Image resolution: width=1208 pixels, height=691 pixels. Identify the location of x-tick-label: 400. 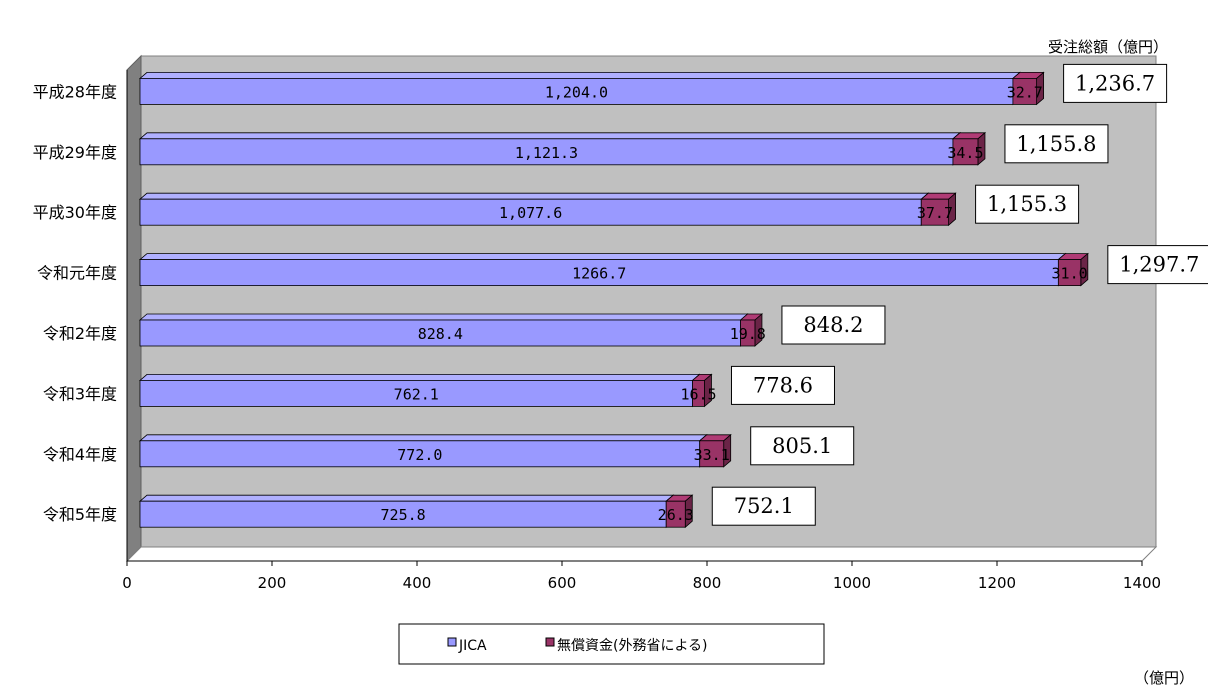
(417, 583).